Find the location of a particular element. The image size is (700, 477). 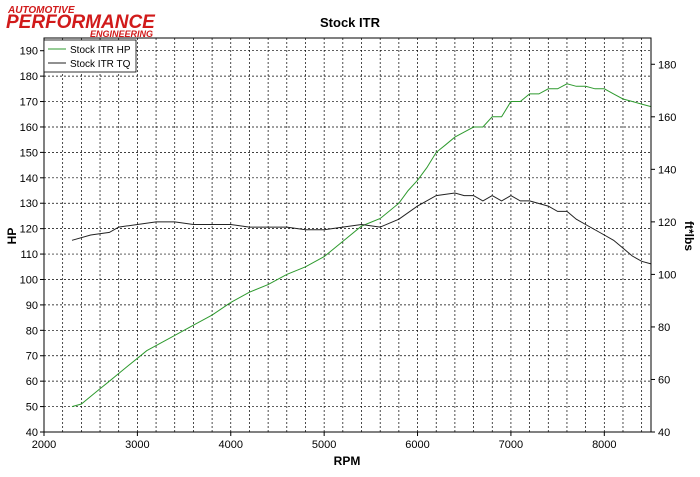

y2-axis-ticks: 40 60 80 100 120 140 160 180 is located at coordinates (663, 249).